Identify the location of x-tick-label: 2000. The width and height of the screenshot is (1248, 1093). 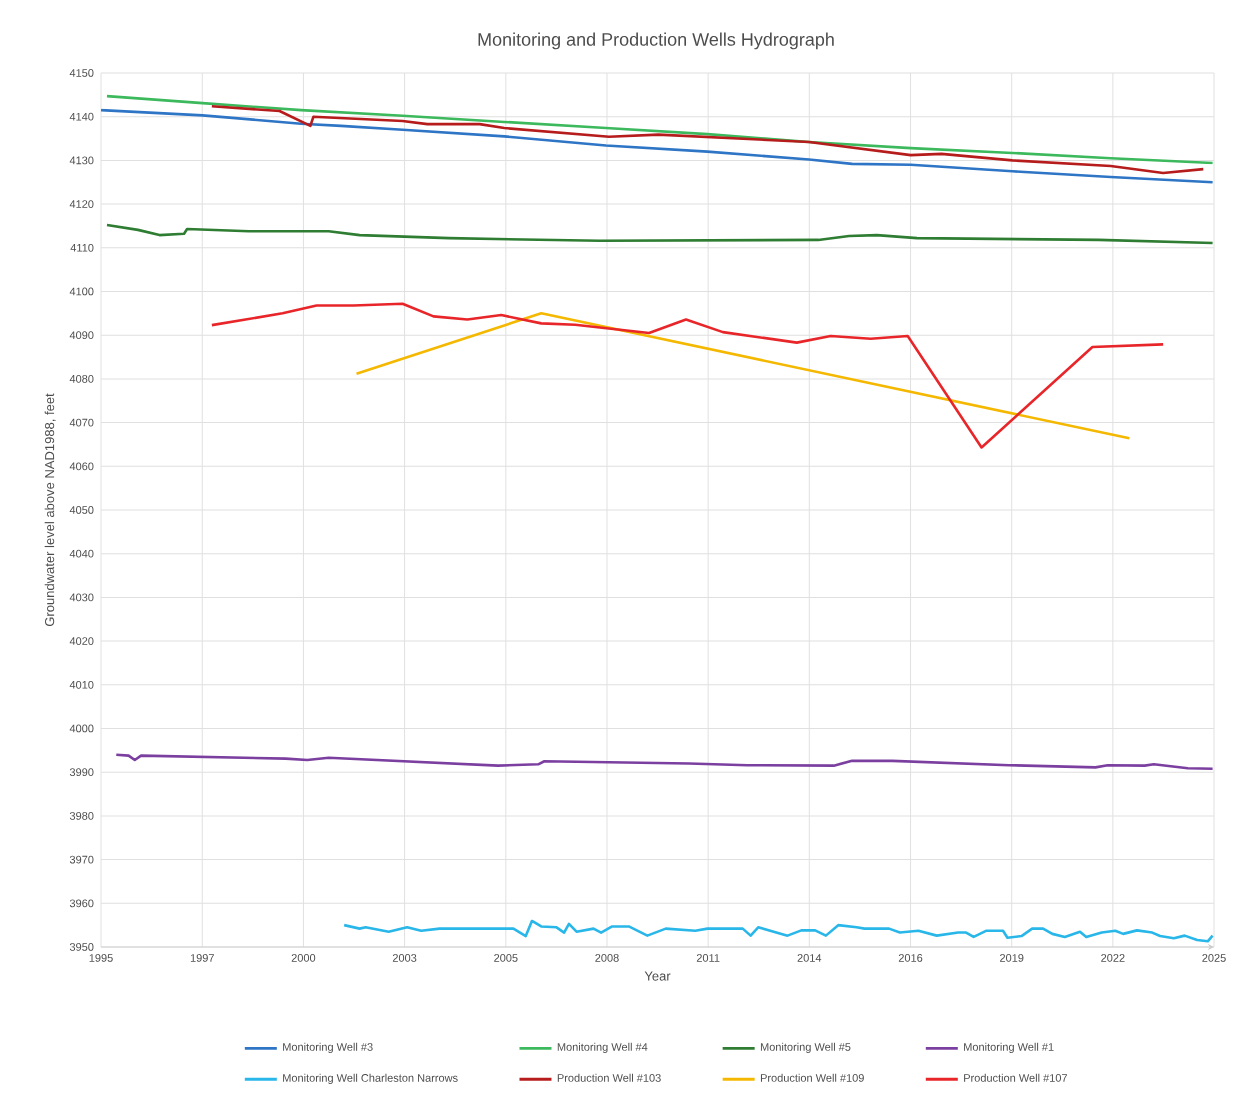
(303, 958).